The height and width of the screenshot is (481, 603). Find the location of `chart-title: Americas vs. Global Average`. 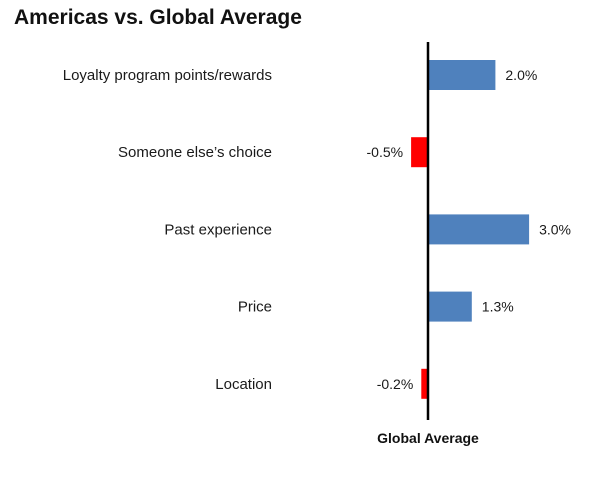

chart-title: Americas vs. Global Average is located at coordinates (158, 17).